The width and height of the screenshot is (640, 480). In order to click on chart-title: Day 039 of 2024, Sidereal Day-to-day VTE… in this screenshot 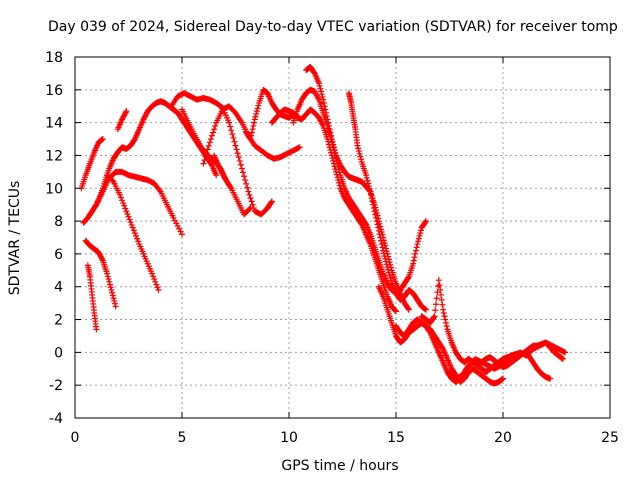, I will do `click(333, 27)`.